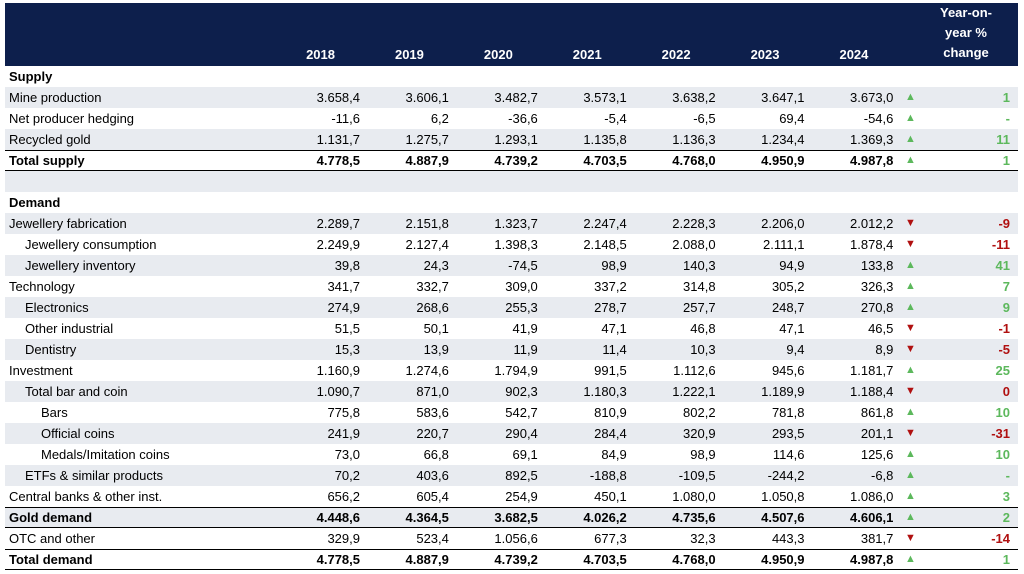 This screenshot has height=574, width=1024. Describe the element at coordinates (792, 328) in the screenshot. I see `cell-value: 47,1` at that location.